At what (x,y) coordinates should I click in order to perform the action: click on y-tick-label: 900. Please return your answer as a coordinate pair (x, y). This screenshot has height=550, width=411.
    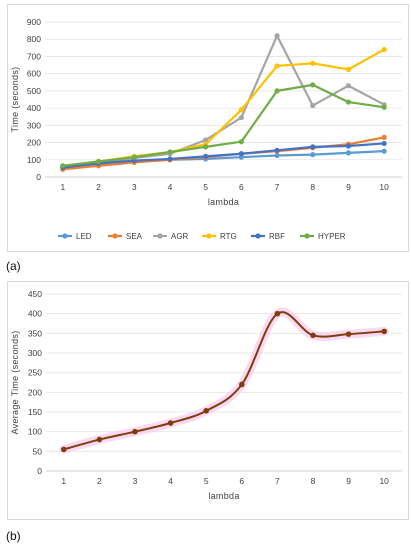
    Looking at the image, I should click on (34, 22).